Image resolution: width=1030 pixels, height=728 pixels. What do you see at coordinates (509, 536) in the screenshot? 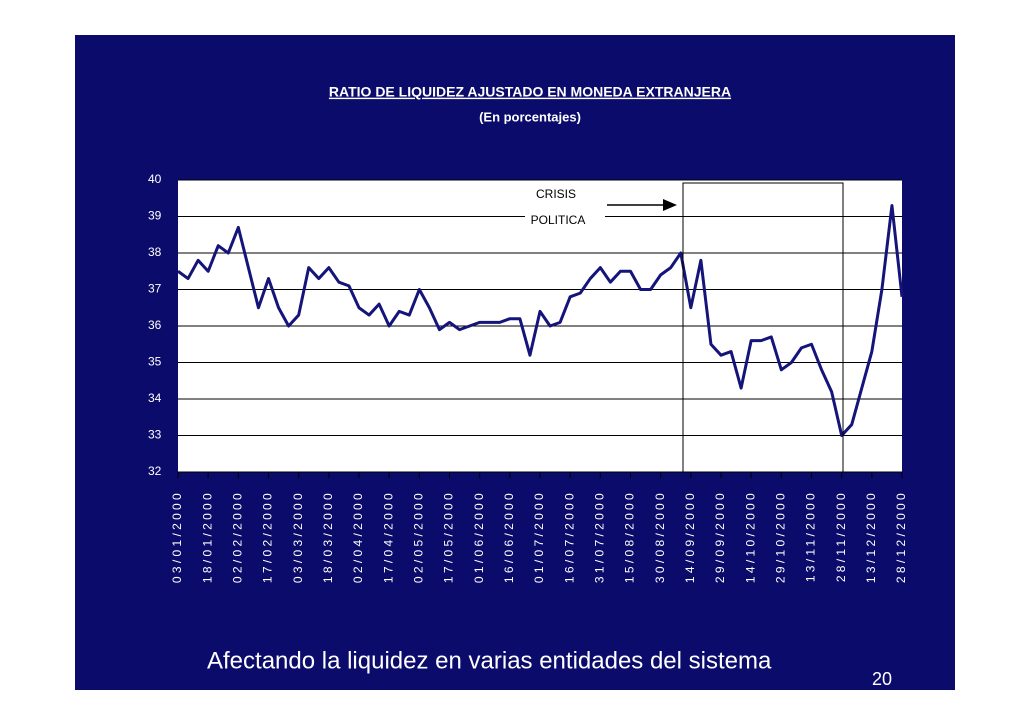
I see `x-tick-label: 16/06/2000` at bounding box center [509, 536].